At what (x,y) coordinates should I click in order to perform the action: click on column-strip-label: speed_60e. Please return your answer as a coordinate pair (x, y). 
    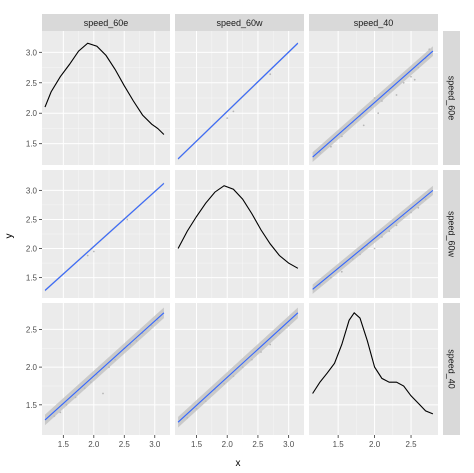
    Looking at the image, I should click on (106, 23).